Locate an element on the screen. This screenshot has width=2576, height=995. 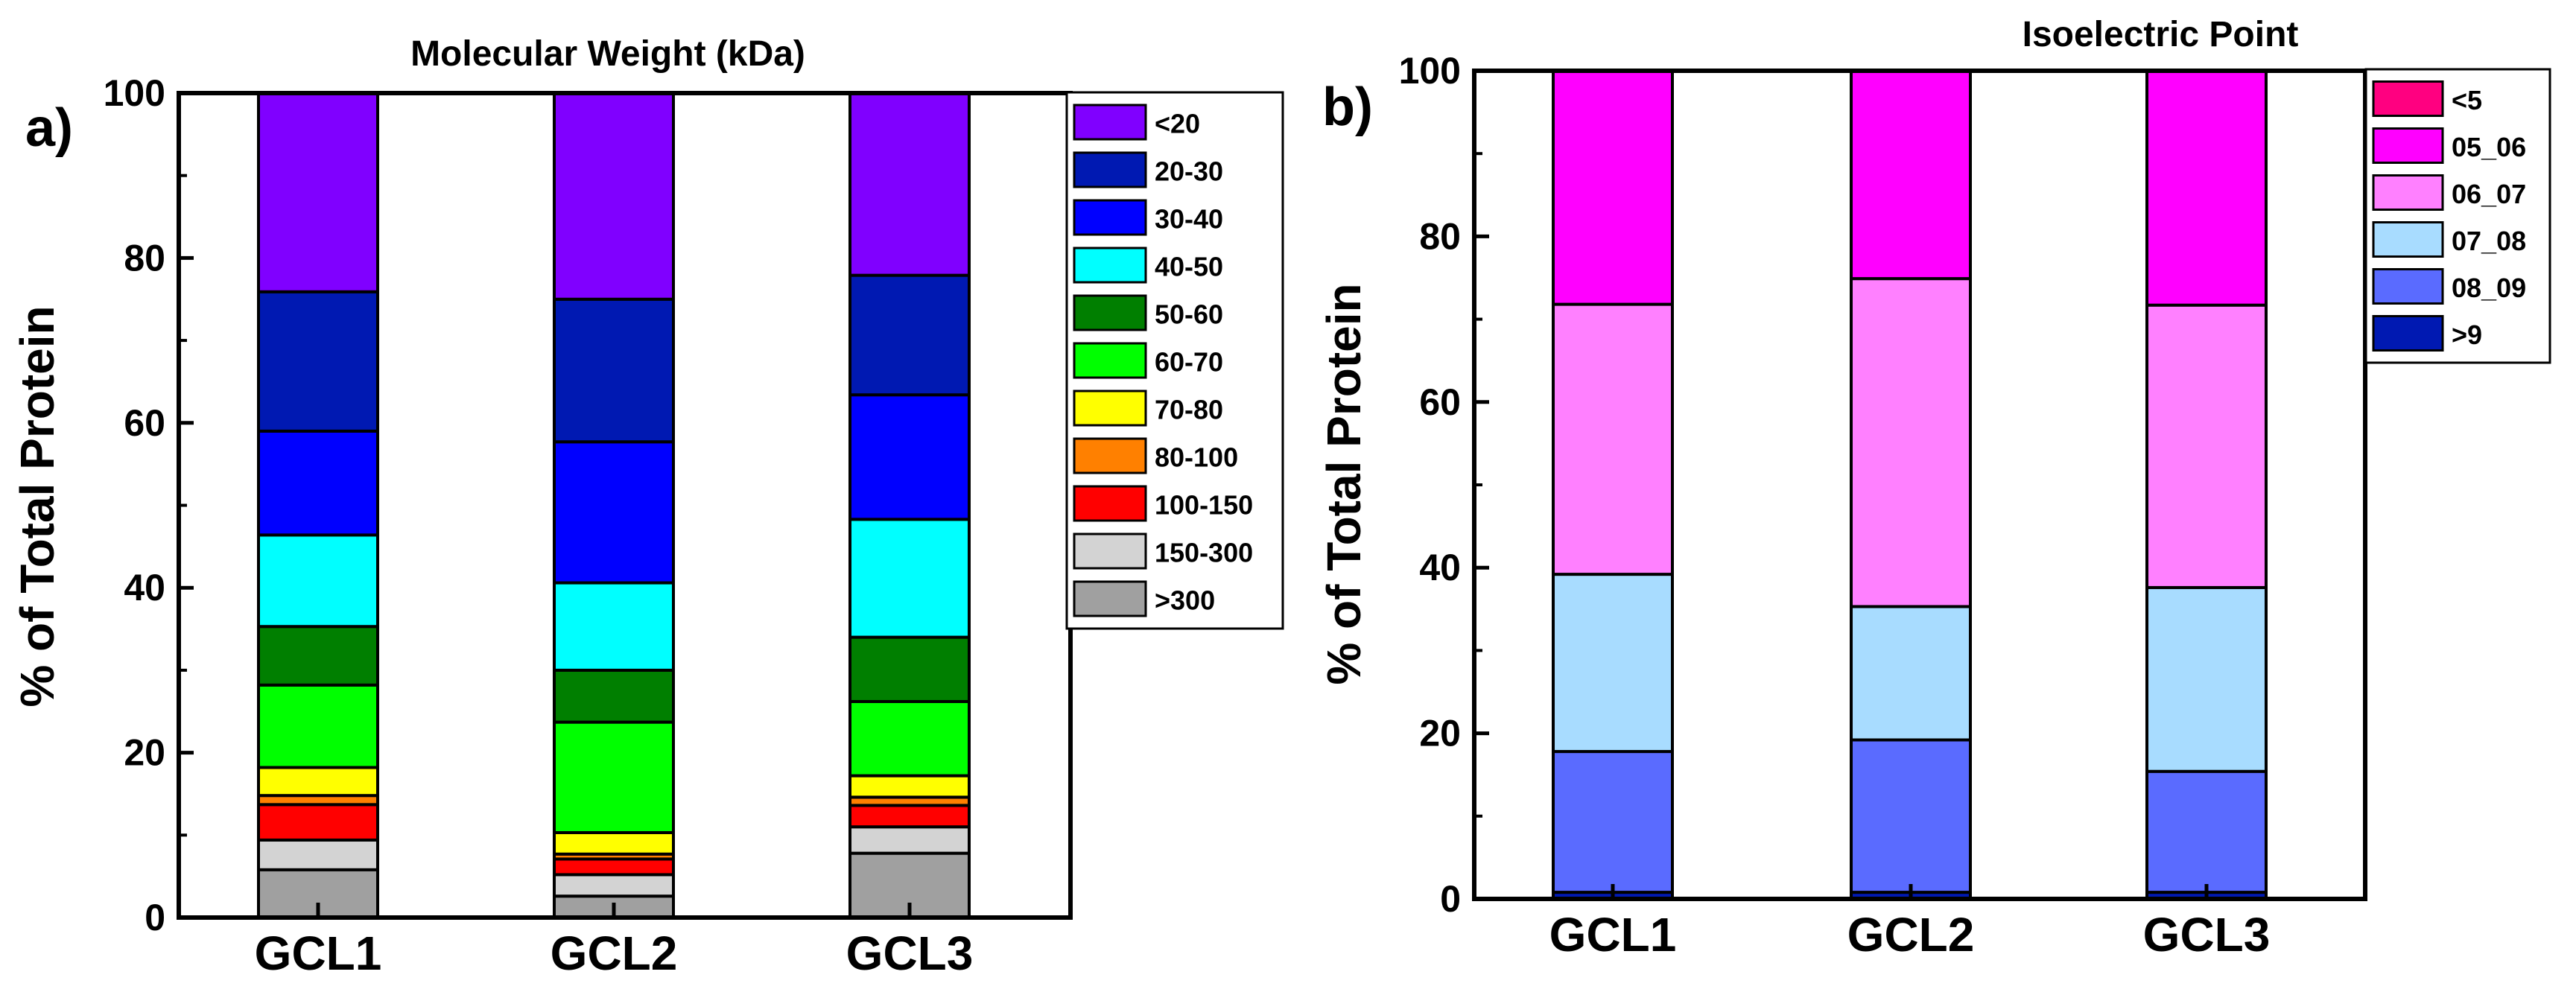
legend-entry-30-40: 30-40 is located at coordinates (1189, 219).